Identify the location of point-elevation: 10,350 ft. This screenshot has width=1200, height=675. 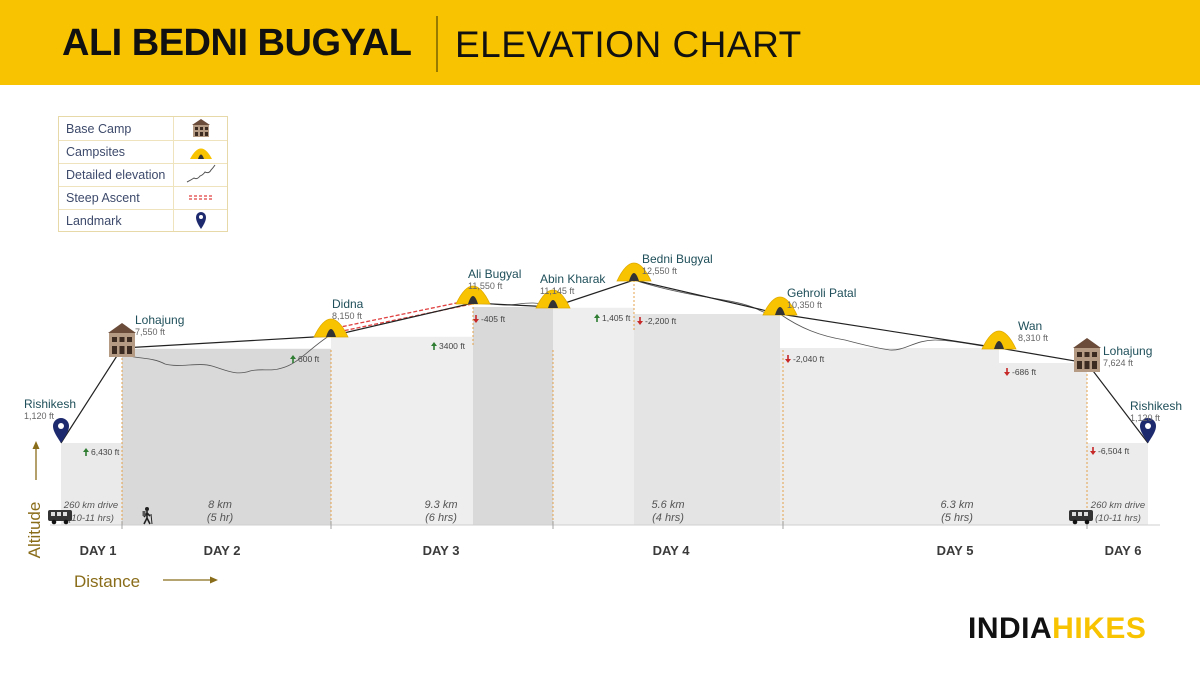
(805, 305).